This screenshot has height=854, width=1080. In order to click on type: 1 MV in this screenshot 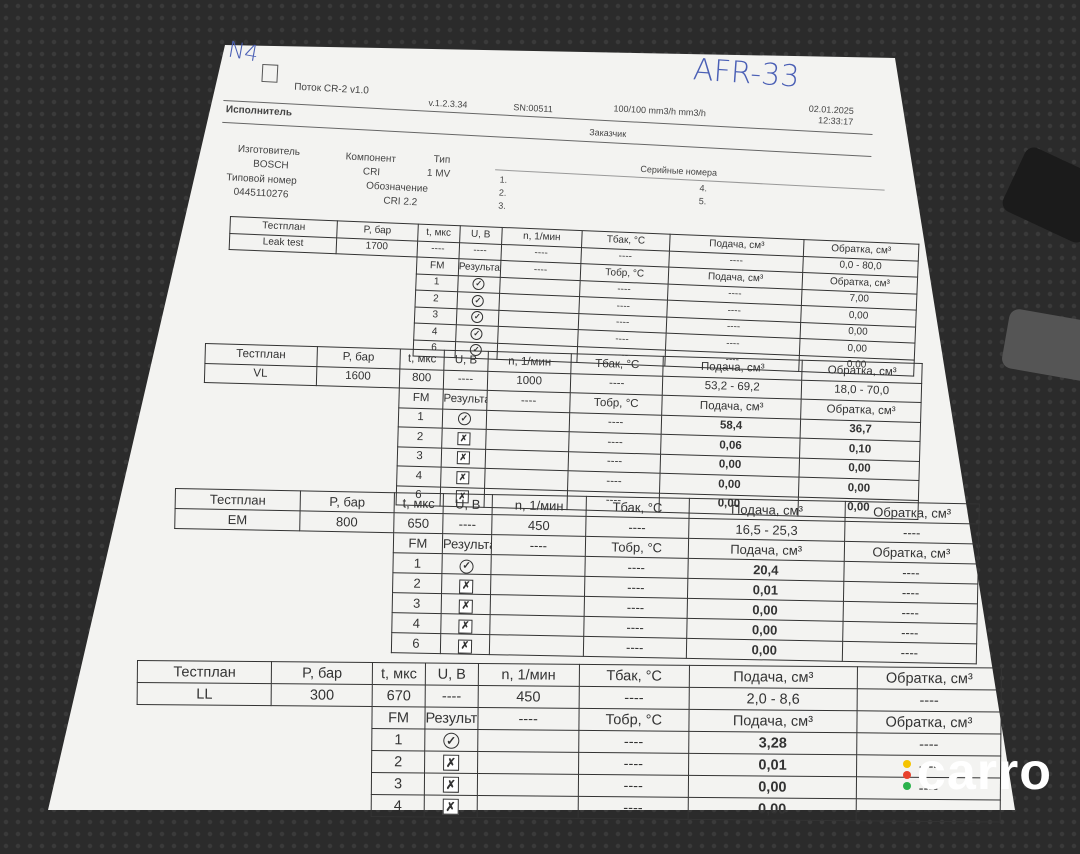, I will do `click(438, 173)`.